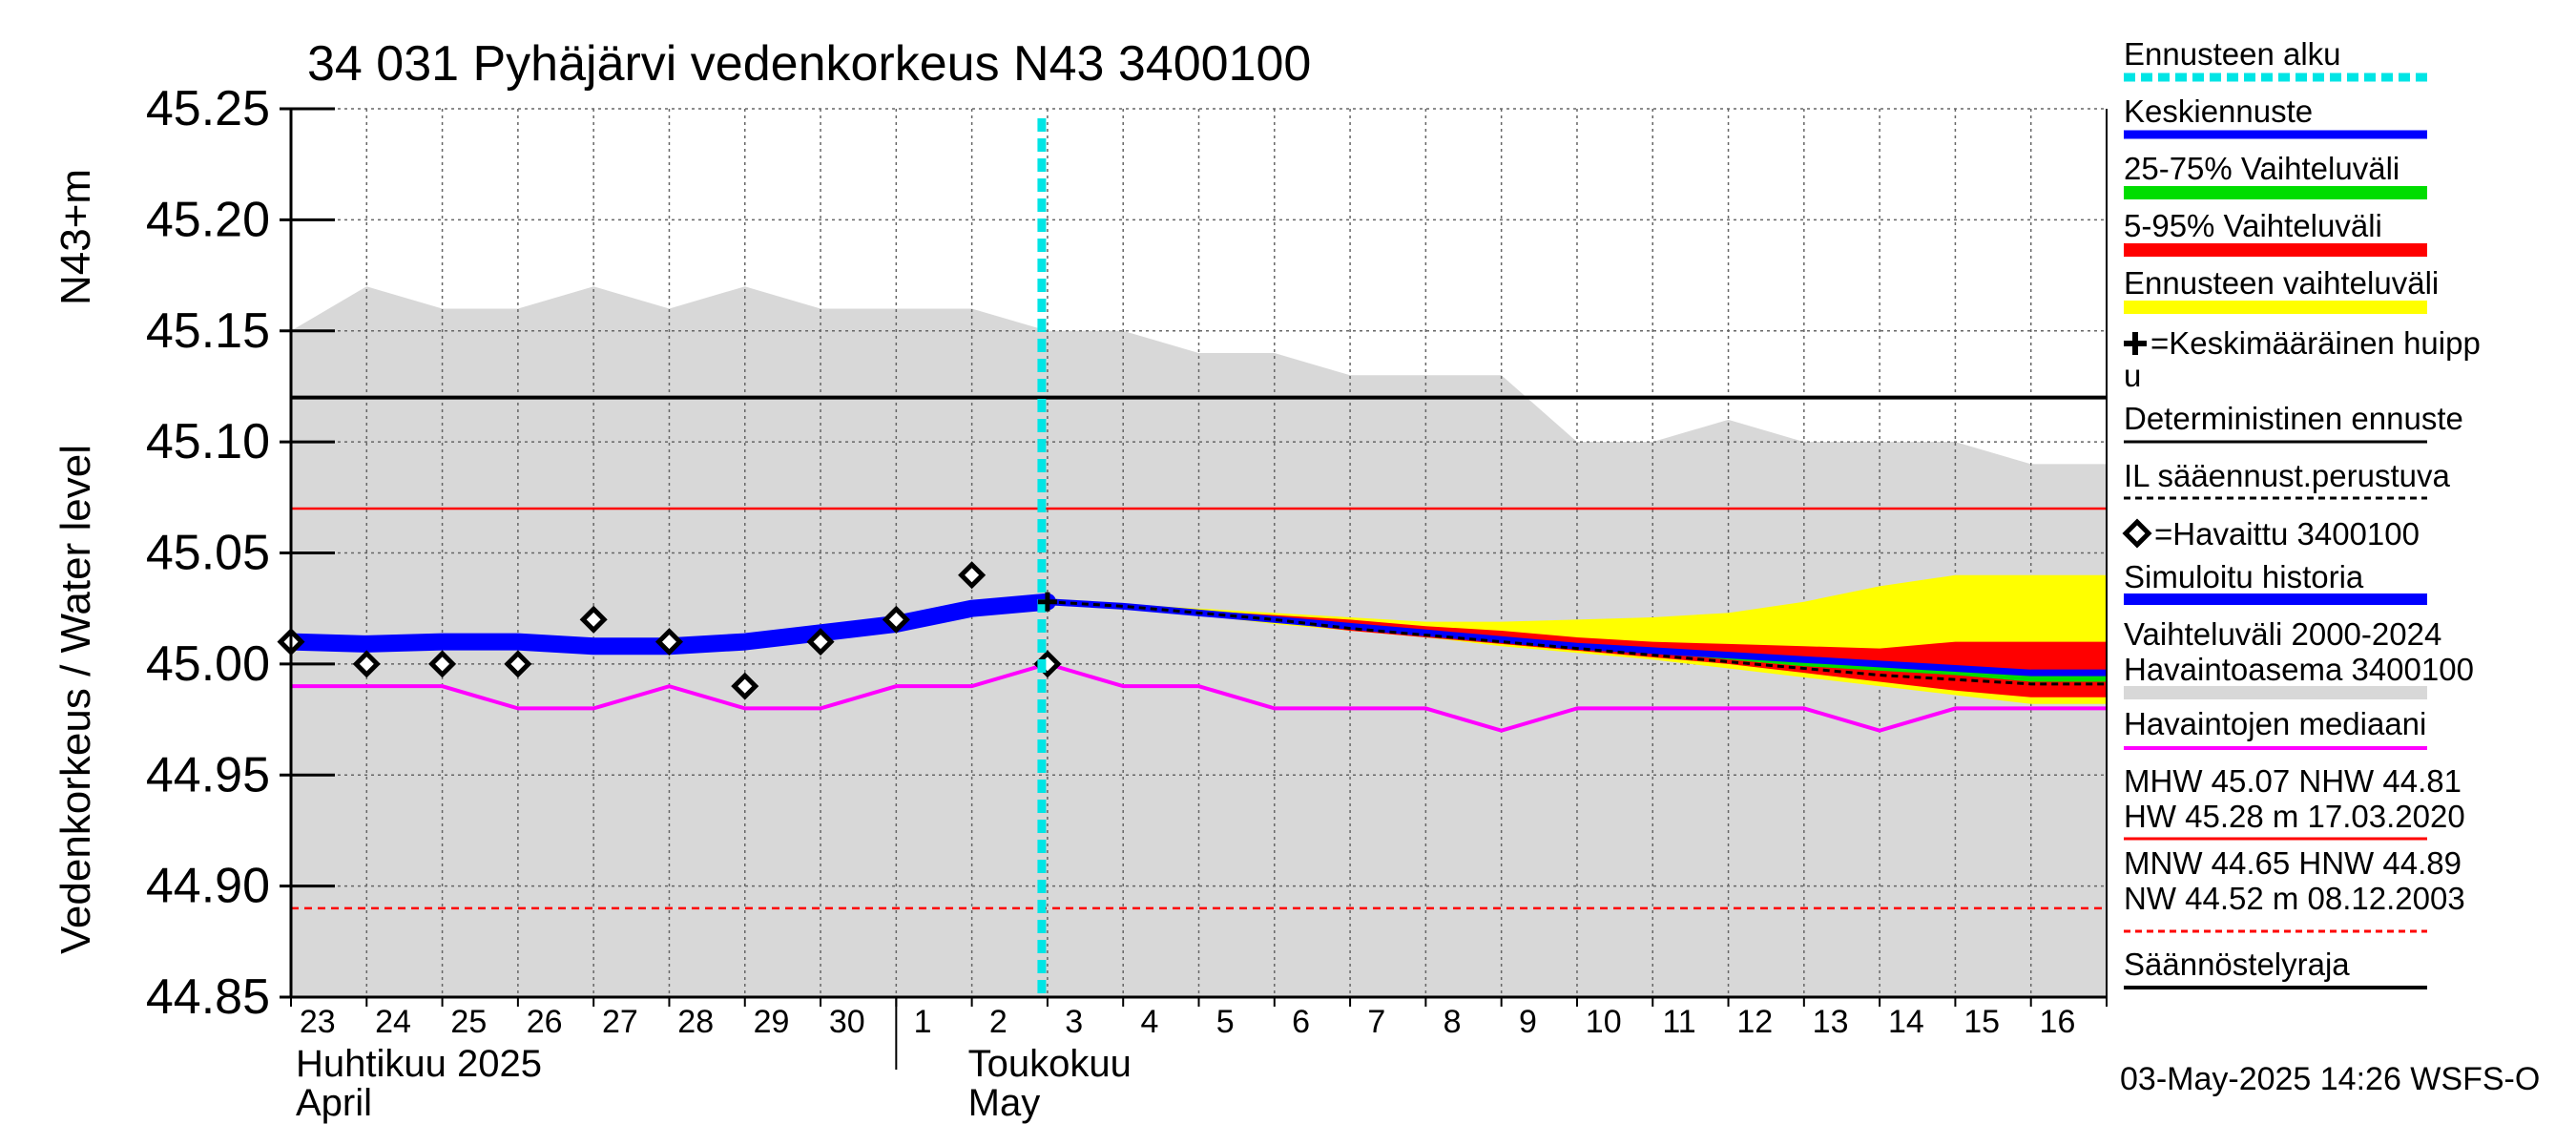  What do you see at coordinates (2058, 1022) in the screenshot?
I see `x-tick-label: 16` at bounding box center [2058, 1022].